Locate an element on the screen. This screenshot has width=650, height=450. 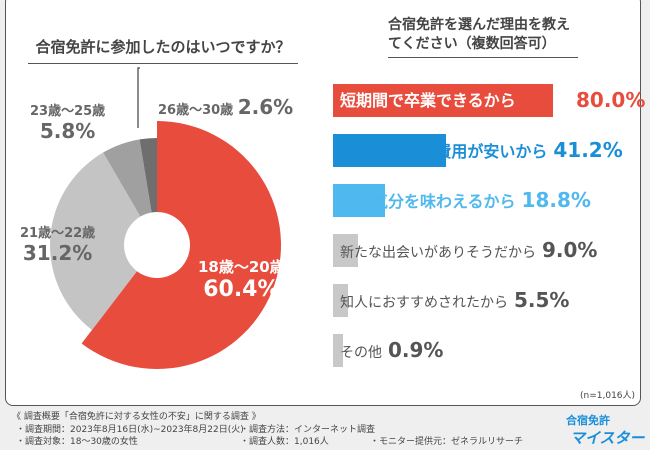
footer-item: ・調査対象：18～30歳の女性 is located at coordinates (77, 442).